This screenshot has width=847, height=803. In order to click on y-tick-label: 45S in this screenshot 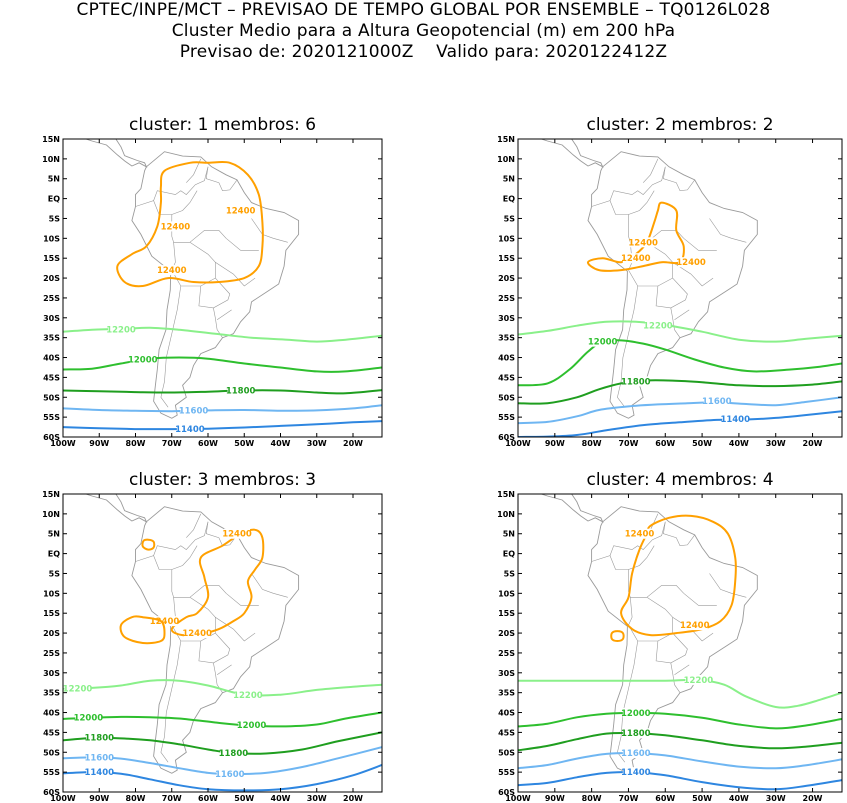, I will do `click(51, 732)`.